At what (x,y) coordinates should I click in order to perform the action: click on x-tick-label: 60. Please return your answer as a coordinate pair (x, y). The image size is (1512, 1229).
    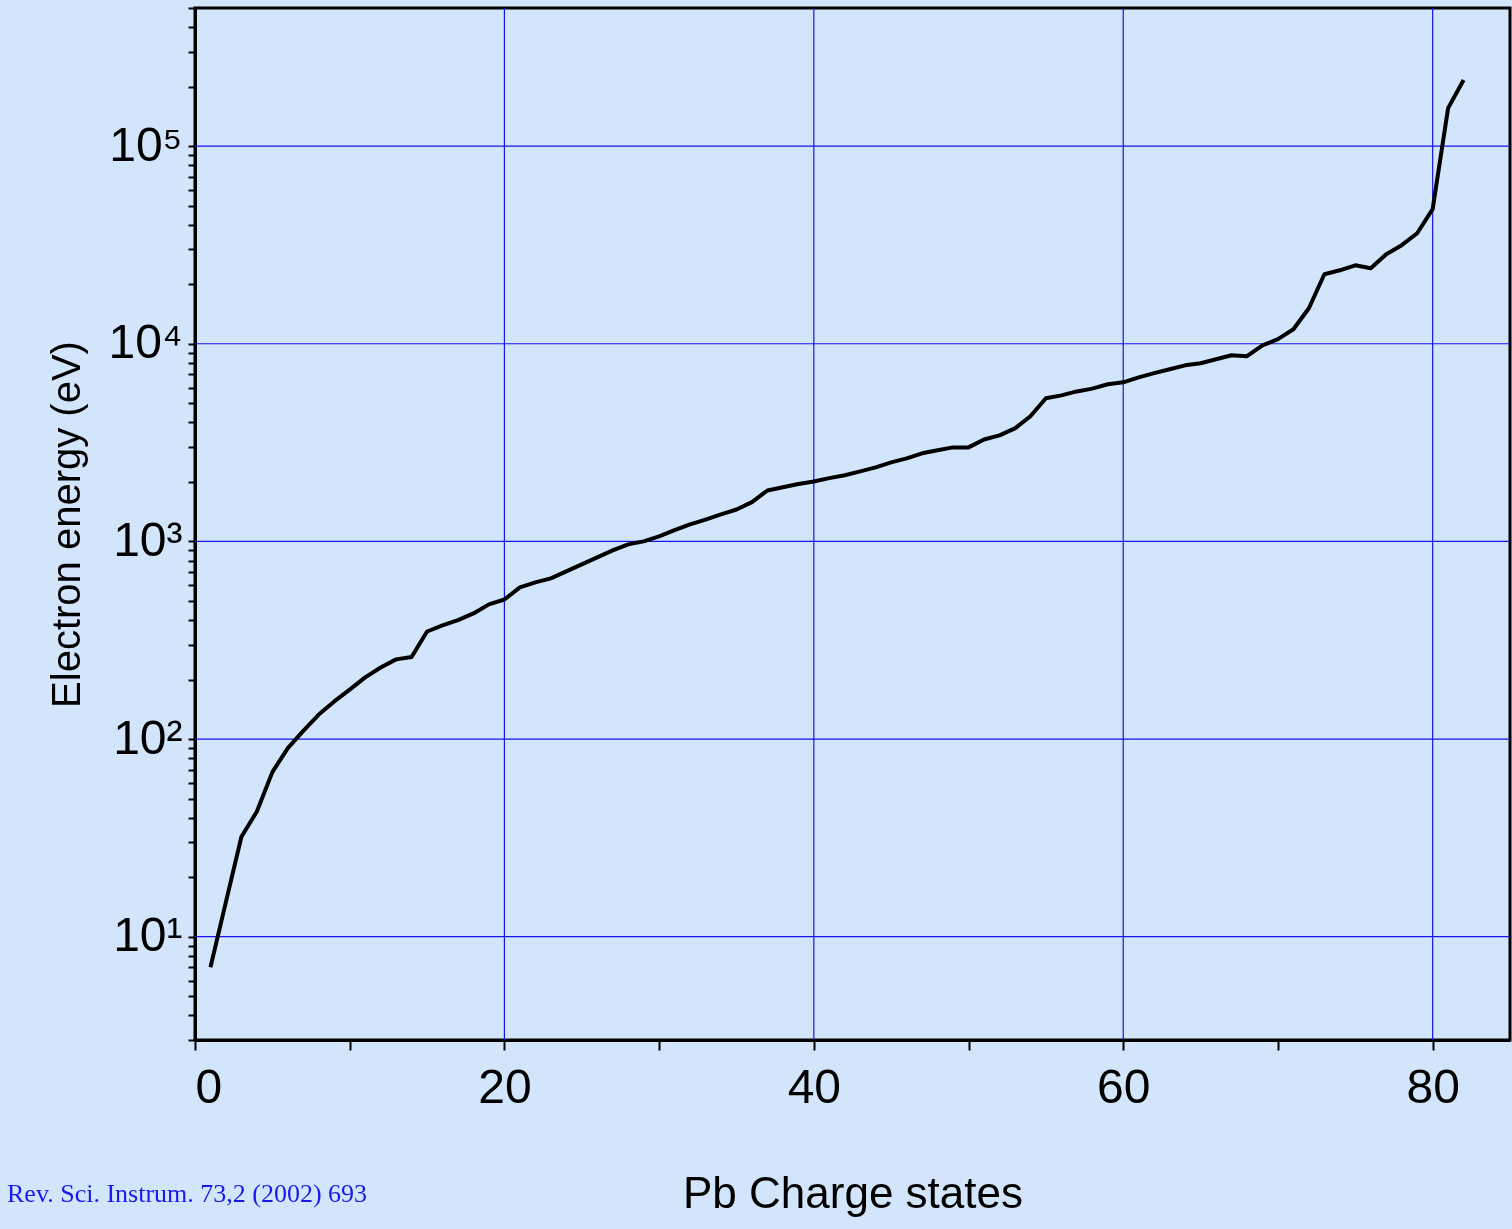
    Looking at the image, I should click on (1124, 1086).